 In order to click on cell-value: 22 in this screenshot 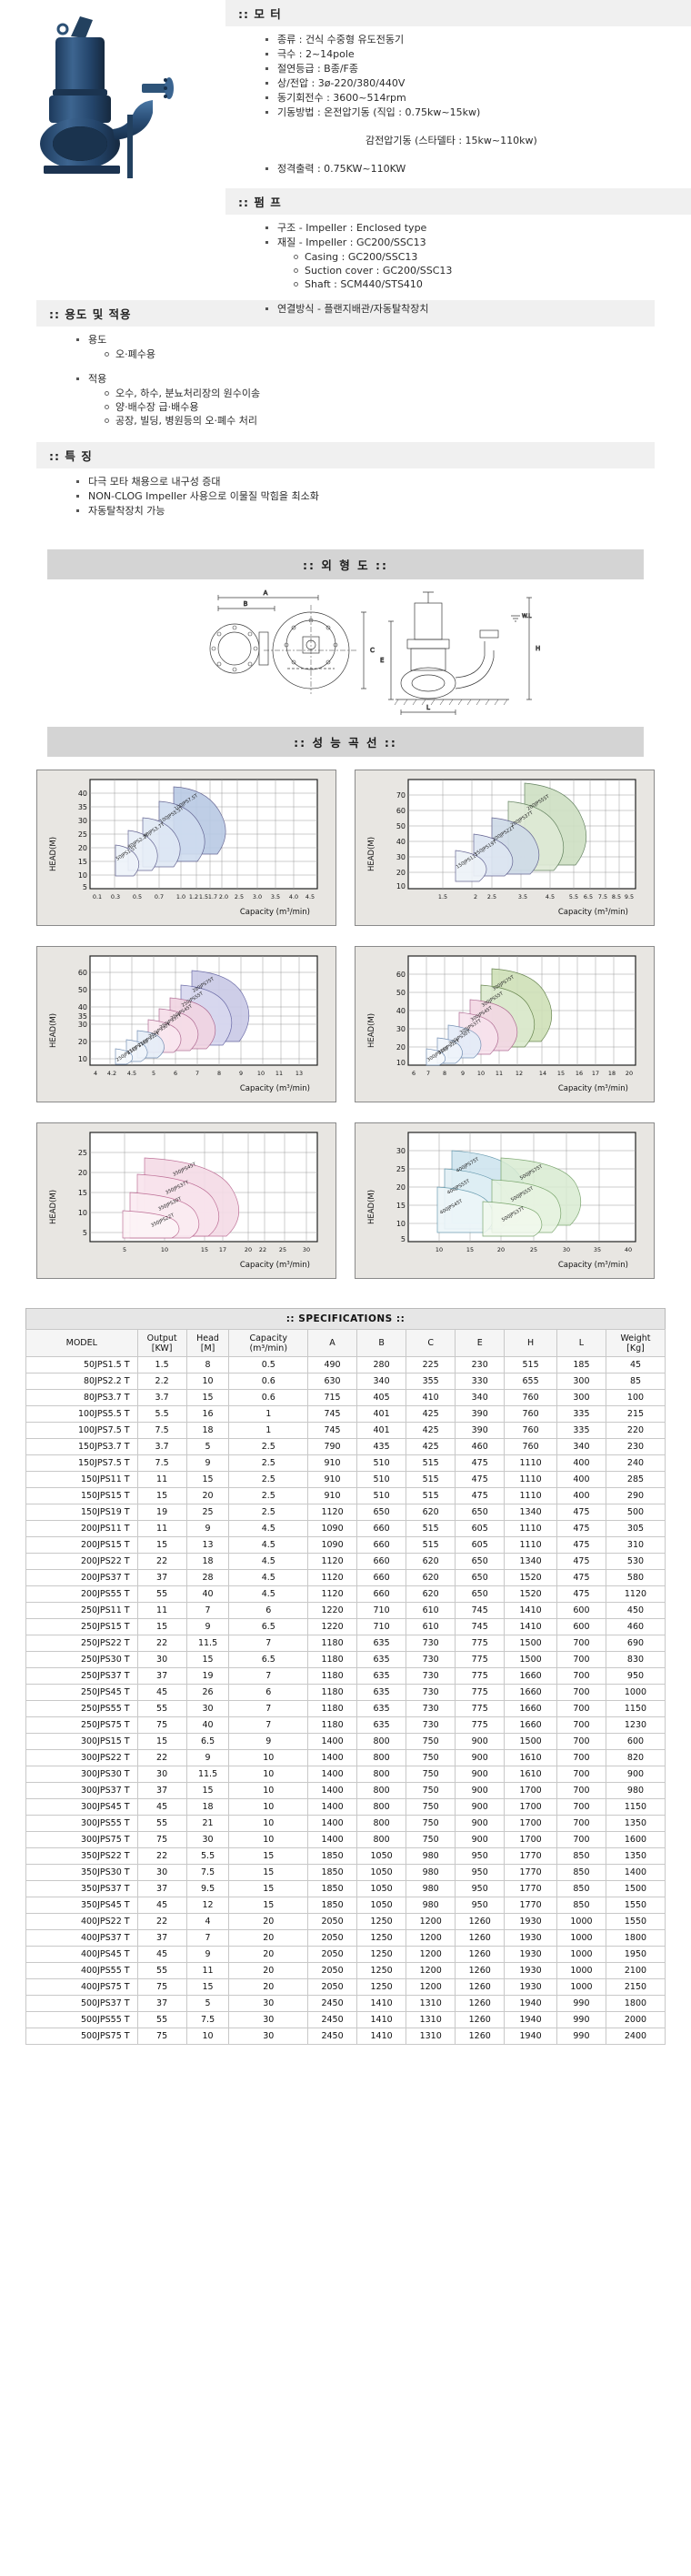, I will do `click(161, 1643)`.